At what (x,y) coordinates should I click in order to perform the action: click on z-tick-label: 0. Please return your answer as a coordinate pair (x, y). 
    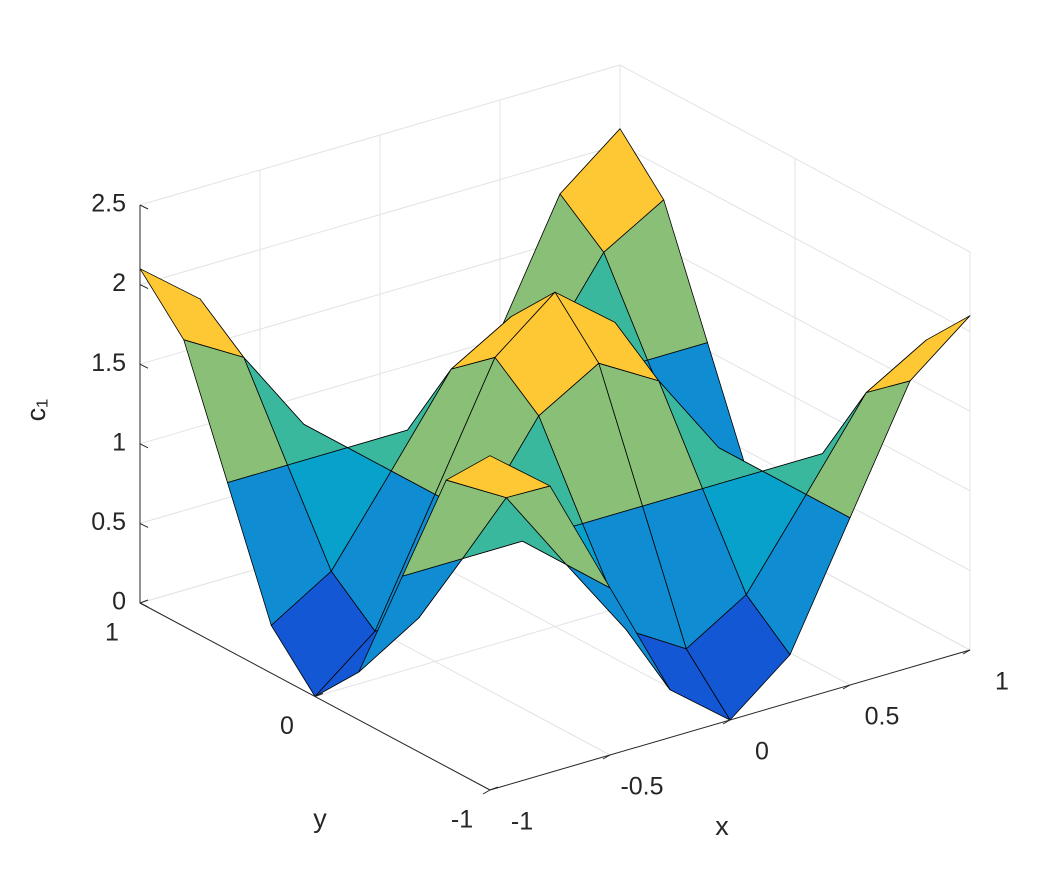
    Looking at the image, I should click on (119, 602).